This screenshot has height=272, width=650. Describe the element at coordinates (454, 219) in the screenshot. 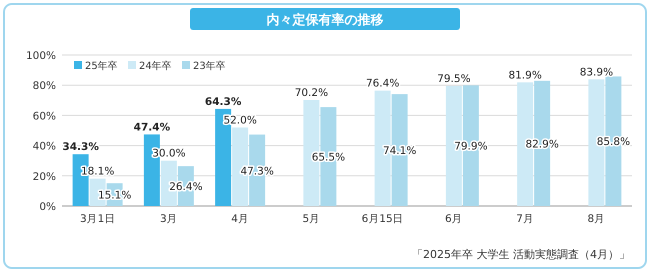

I see `x-tick-label: 6月` at that location.